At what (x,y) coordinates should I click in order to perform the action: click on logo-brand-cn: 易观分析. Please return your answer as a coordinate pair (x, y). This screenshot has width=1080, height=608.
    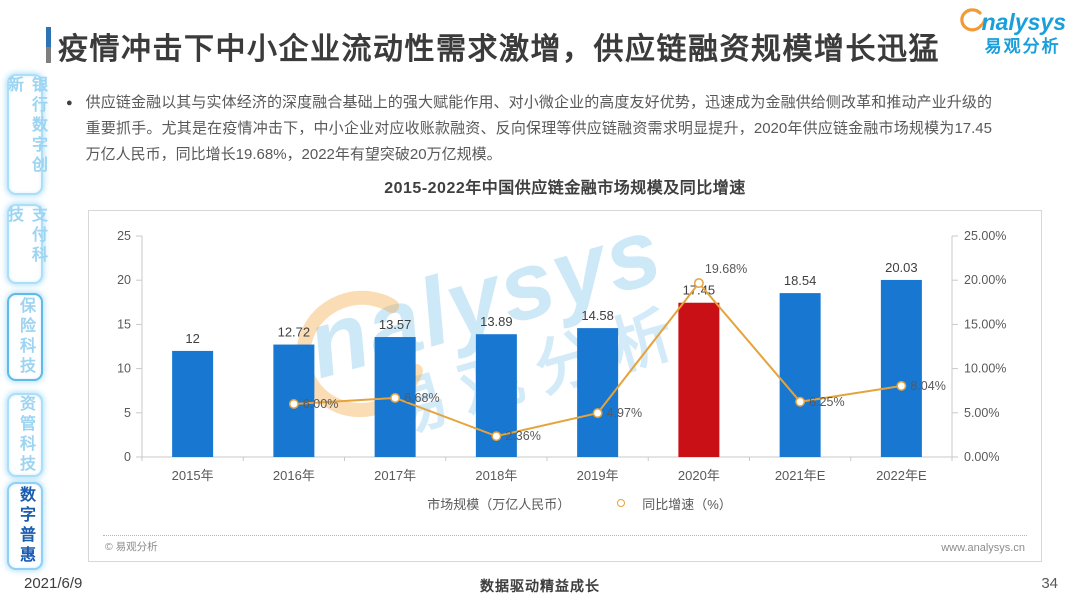
    Looking at the image, I should click on (1022, 46).